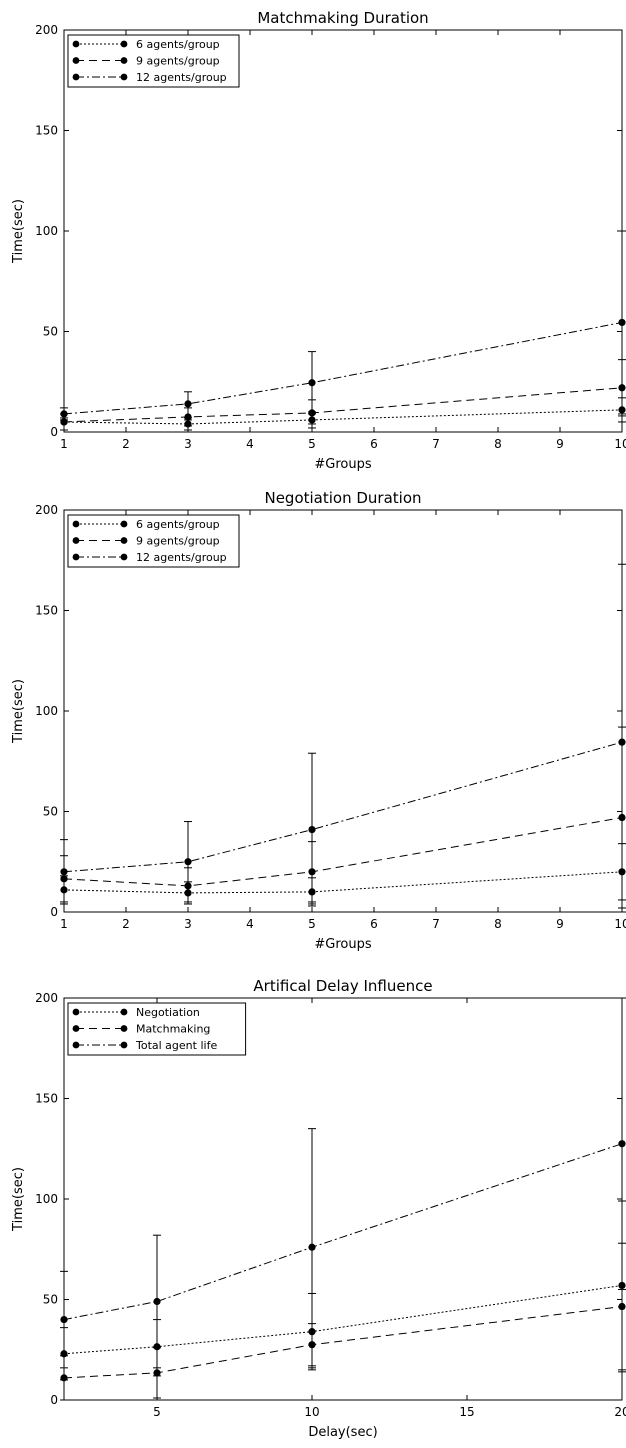 The image size is (626, 1448). What do you see at coordinates (620, 1412) in the screenshot?
I see `x-tick-label: 20` at bounding box center [620, 1412].